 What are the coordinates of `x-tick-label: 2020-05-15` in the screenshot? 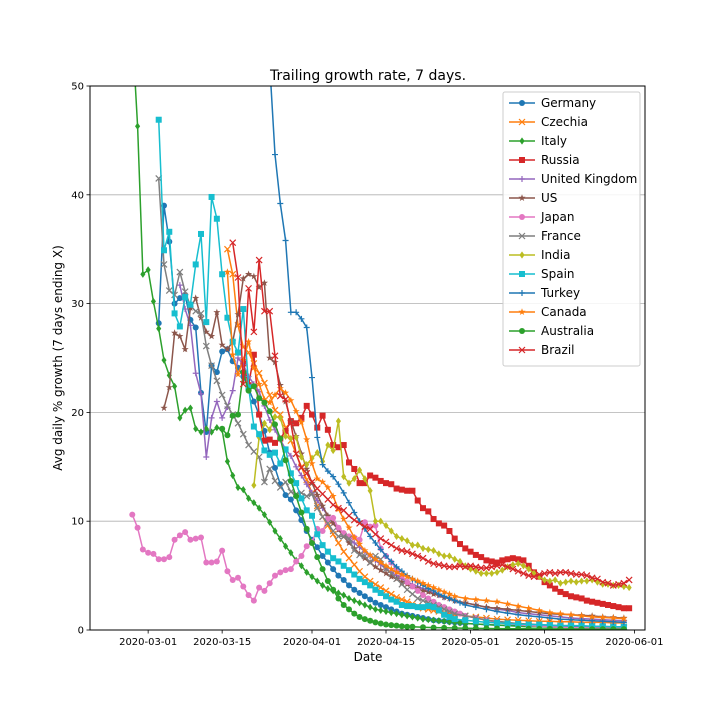 It's located at (545, 642).